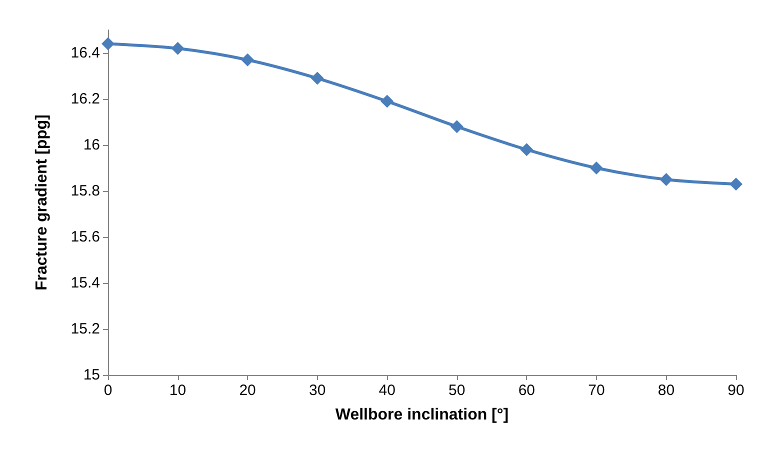  What do you see at coordinates (91, 145) in the screenshot?
I see `y-tick-label: 16` at bounding box center [91, 145].